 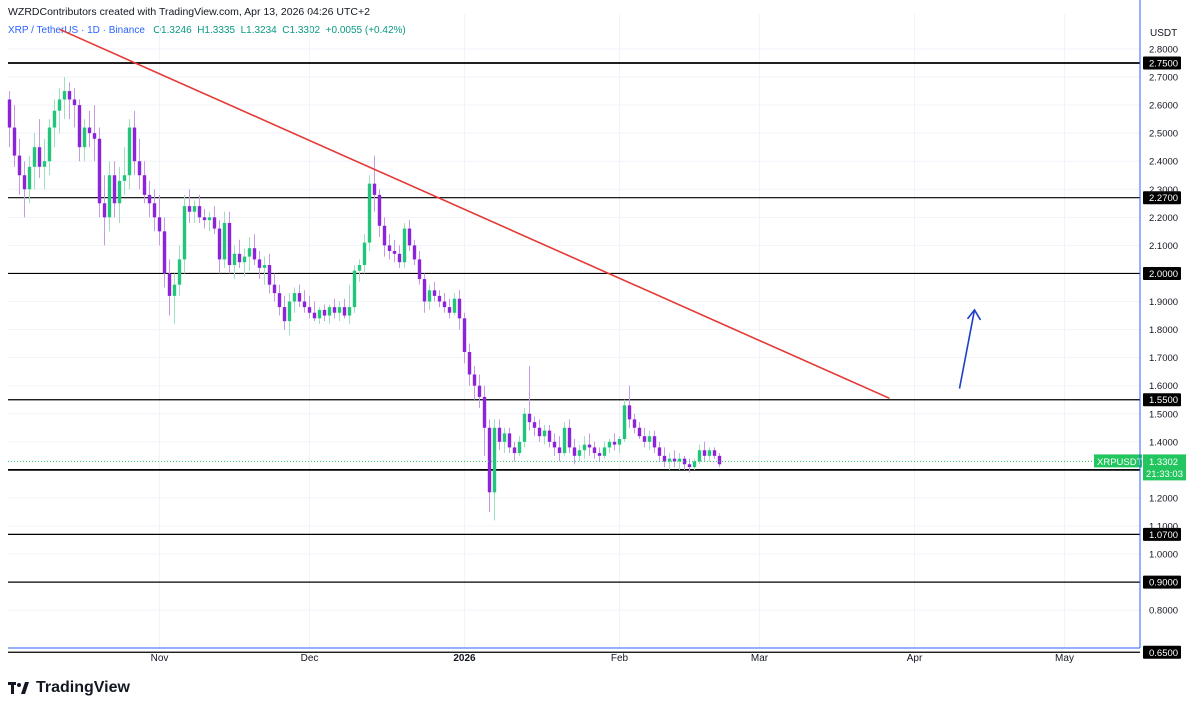 I want to click on symbol-name: XRP / TetherUS · 1D · Binance, so click(x=76, y=30).